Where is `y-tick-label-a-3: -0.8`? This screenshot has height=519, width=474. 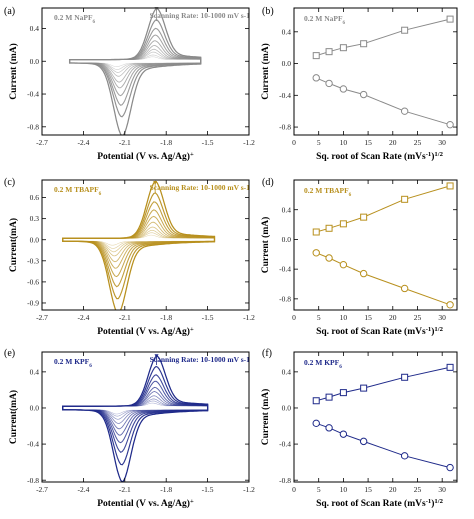
y-tick-label-a-3: -0.8 is located at coordinates (33, 126).